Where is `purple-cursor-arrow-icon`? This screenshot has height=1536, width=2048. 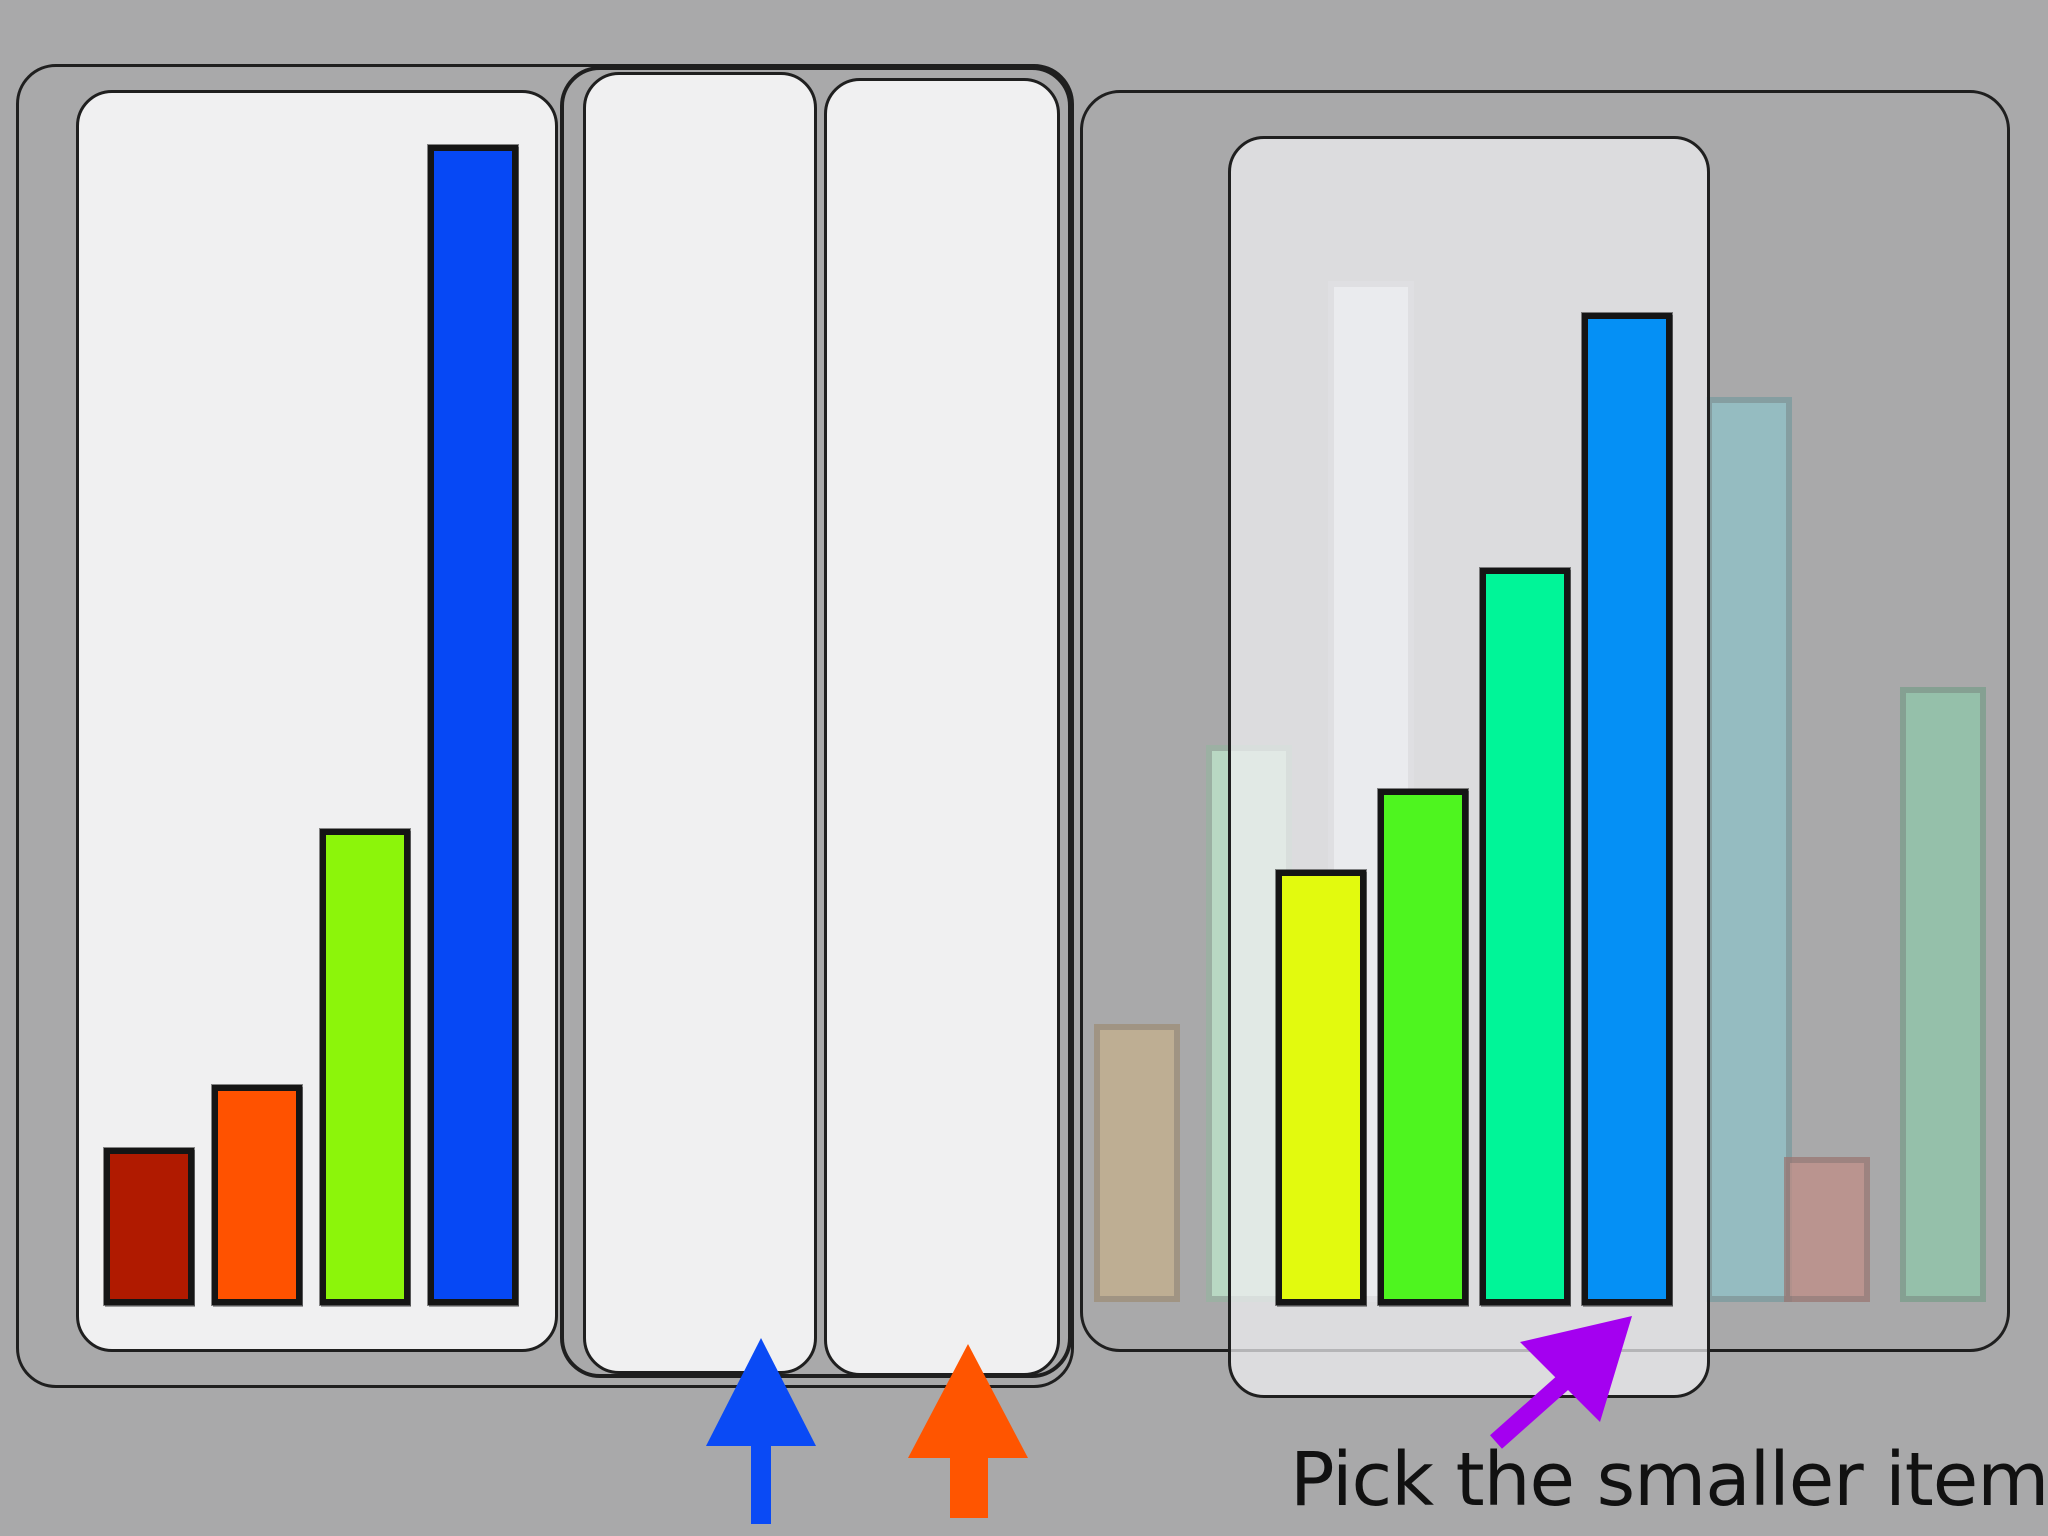 purple-cursor-arrow-icon is located at coordinates (1561, 1382).